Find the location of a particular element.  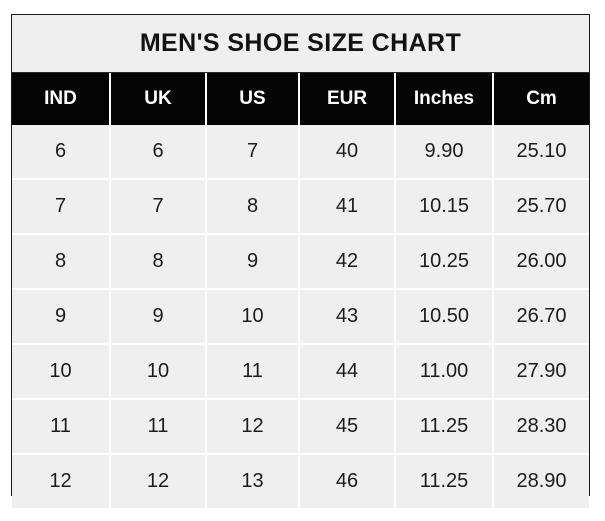

cell-eur: 44 is located at coordinates (347, 372).